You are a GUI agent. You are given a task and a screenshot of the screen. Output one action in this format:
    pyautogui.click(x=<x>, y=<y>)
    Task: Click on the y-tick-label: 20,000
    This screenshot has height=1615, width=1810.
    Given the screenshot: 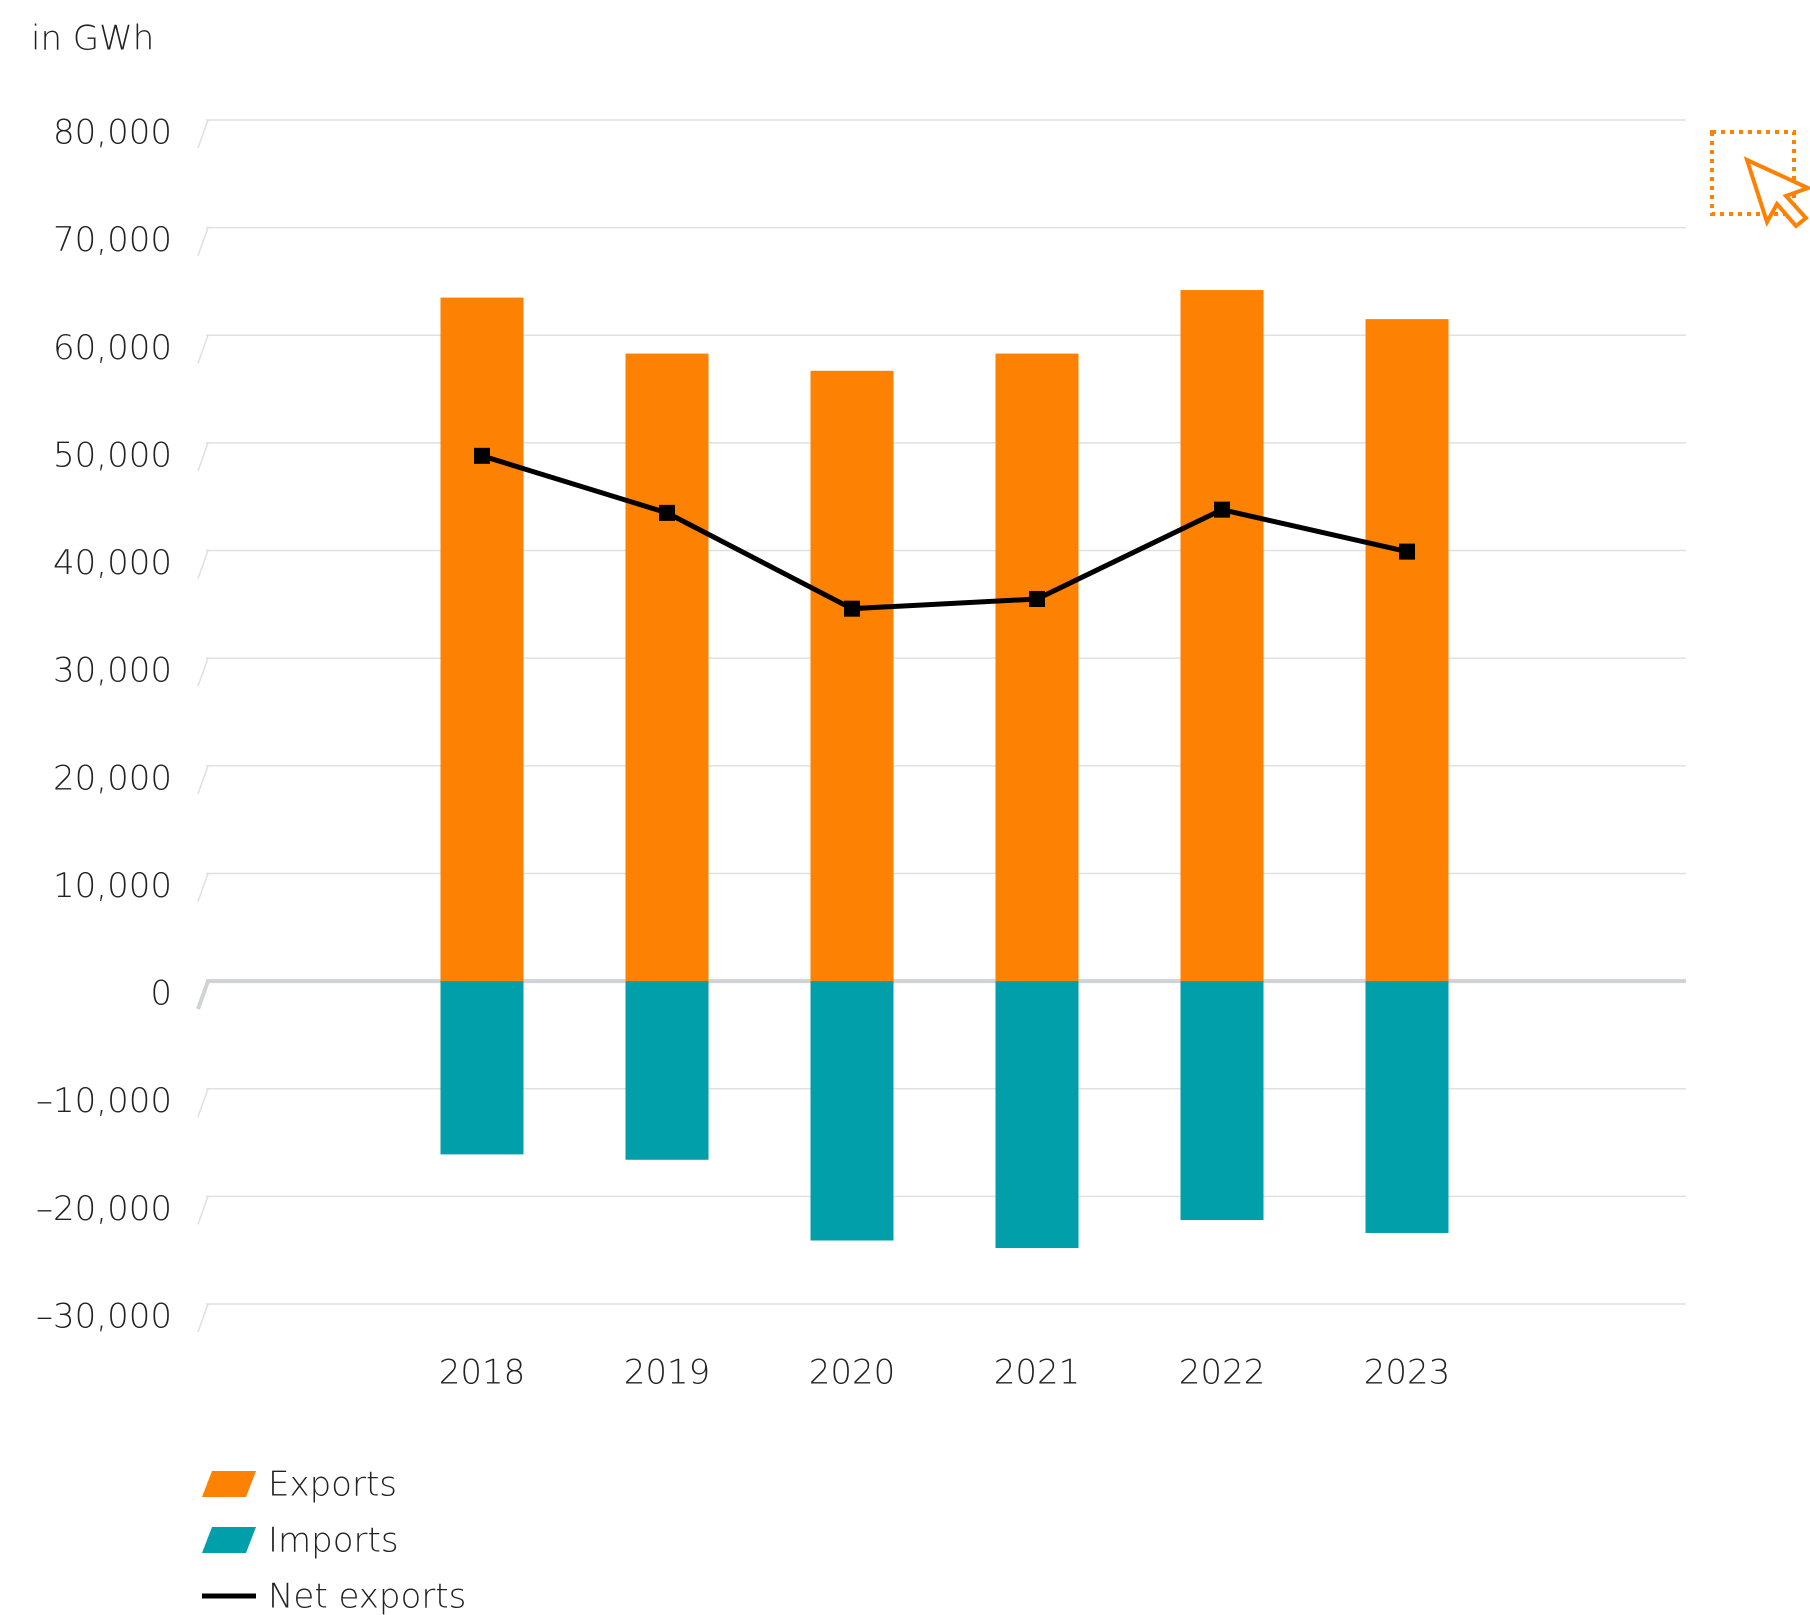 What is the action you would take?
    pyautogui.click(x=112, y=778)
    